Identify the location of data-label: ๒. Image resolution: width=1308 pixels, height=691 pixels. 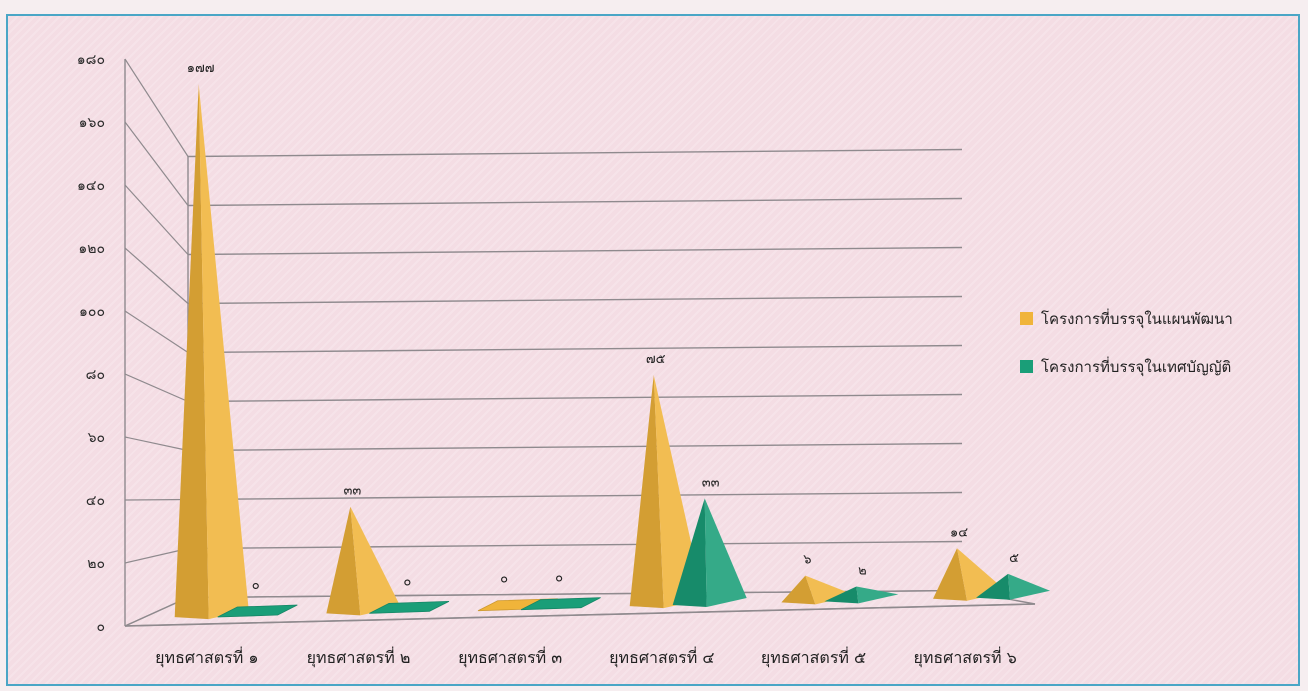
(862, 570).